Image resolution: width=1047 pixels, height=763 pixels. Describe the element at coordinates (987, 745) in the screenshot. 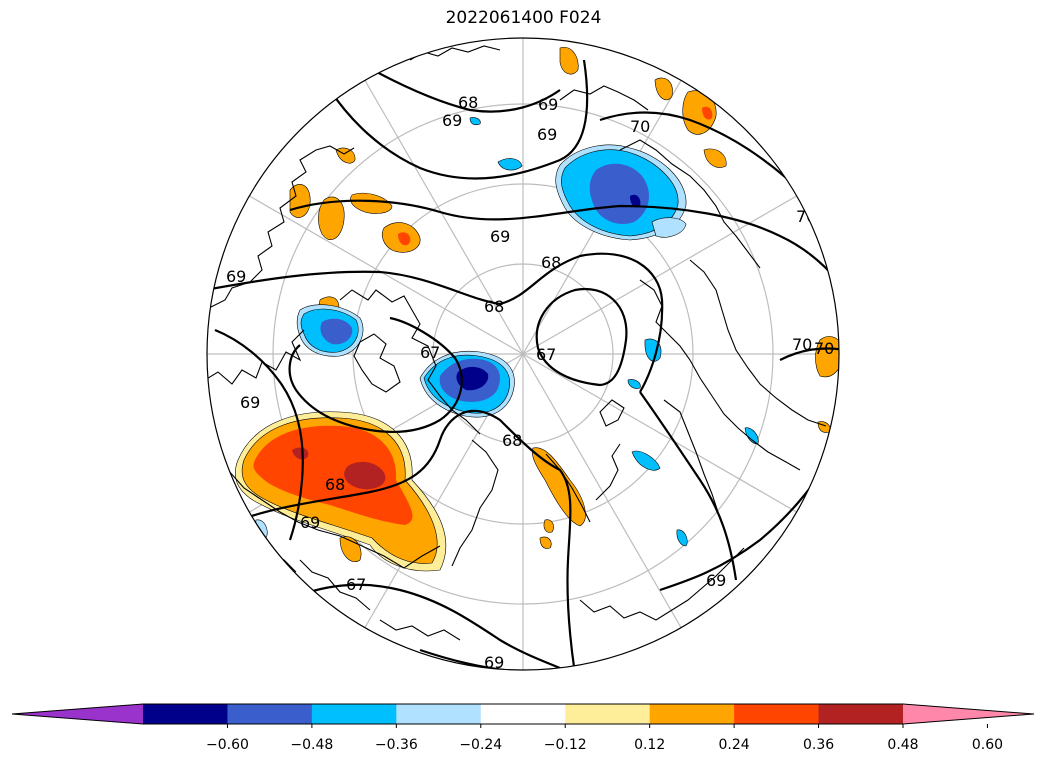

I see `colorbar-tick-label: 0.60` at that location.